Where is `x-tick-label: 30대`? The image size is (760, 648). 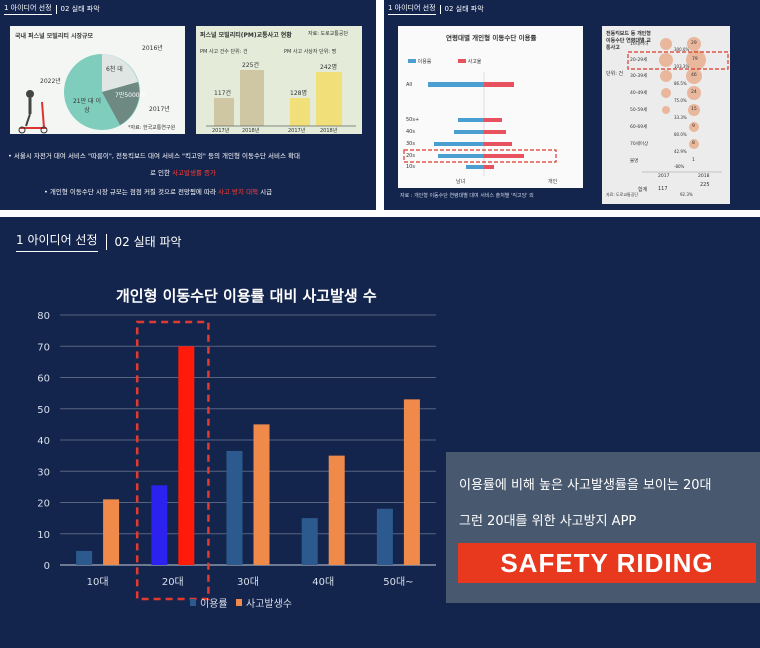 x-tick-label: 30대 is located at coordinates (248, 582).